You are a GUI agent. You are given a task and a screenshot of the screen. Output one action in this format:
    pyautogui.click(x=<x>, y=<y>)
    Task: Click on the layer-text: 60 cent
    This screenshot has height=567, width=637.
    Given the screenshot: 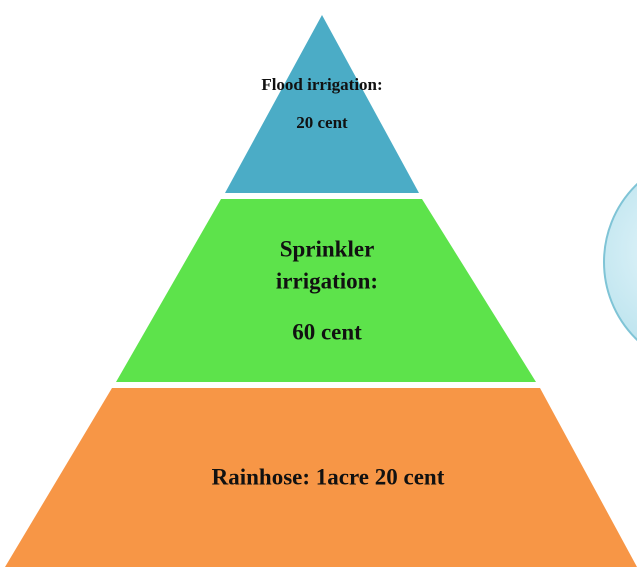 What is the action you would take?
    pyautogui.click(x=327, y=331)
    